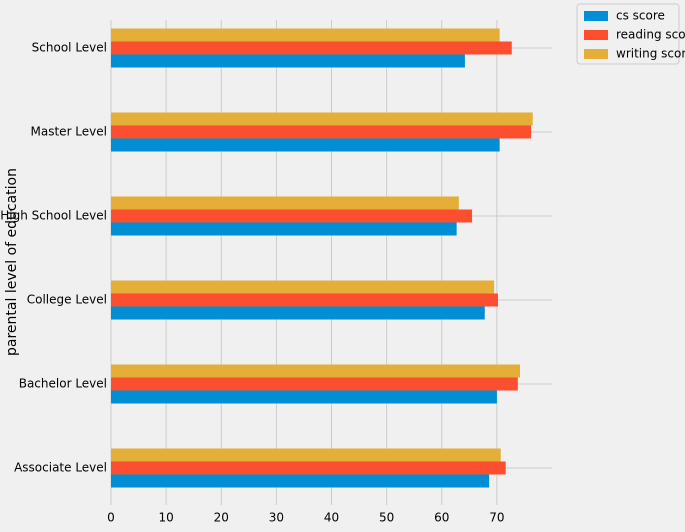 This screenshot has height=532, width=685. I want to click on x-tick-label: 20, so click(221, 518).